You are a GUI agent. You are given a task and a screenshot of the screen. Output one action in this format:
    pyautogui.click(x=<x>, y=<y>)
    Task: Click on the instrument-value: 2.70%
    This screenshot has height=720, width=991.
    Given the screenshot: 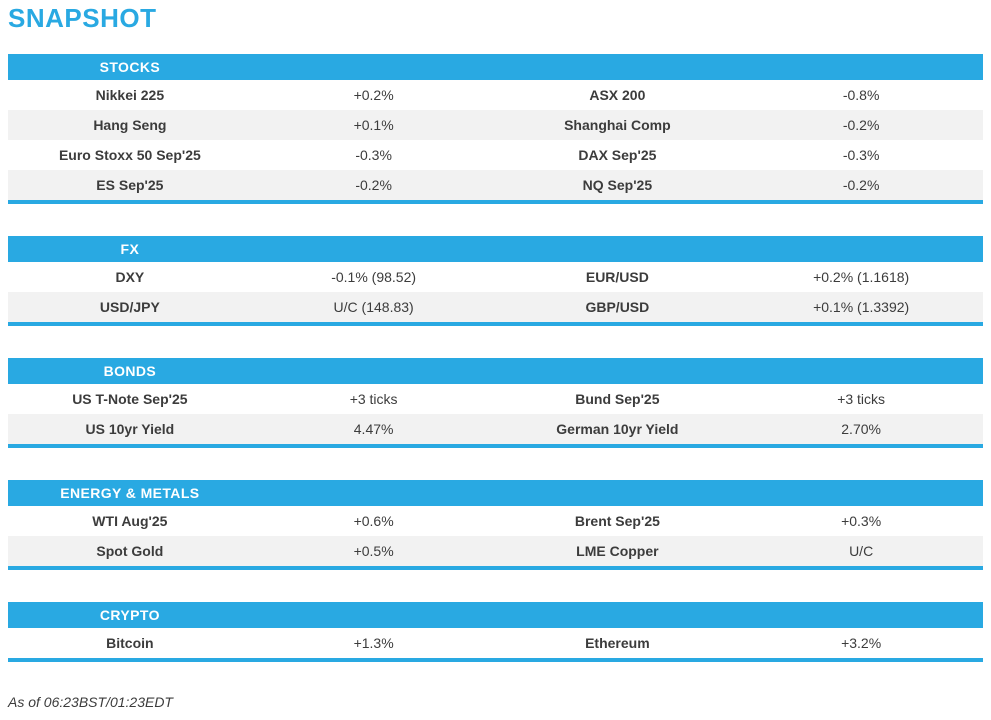 What is the action you would take?
    pyautogui.click(x=861, y=429)
    